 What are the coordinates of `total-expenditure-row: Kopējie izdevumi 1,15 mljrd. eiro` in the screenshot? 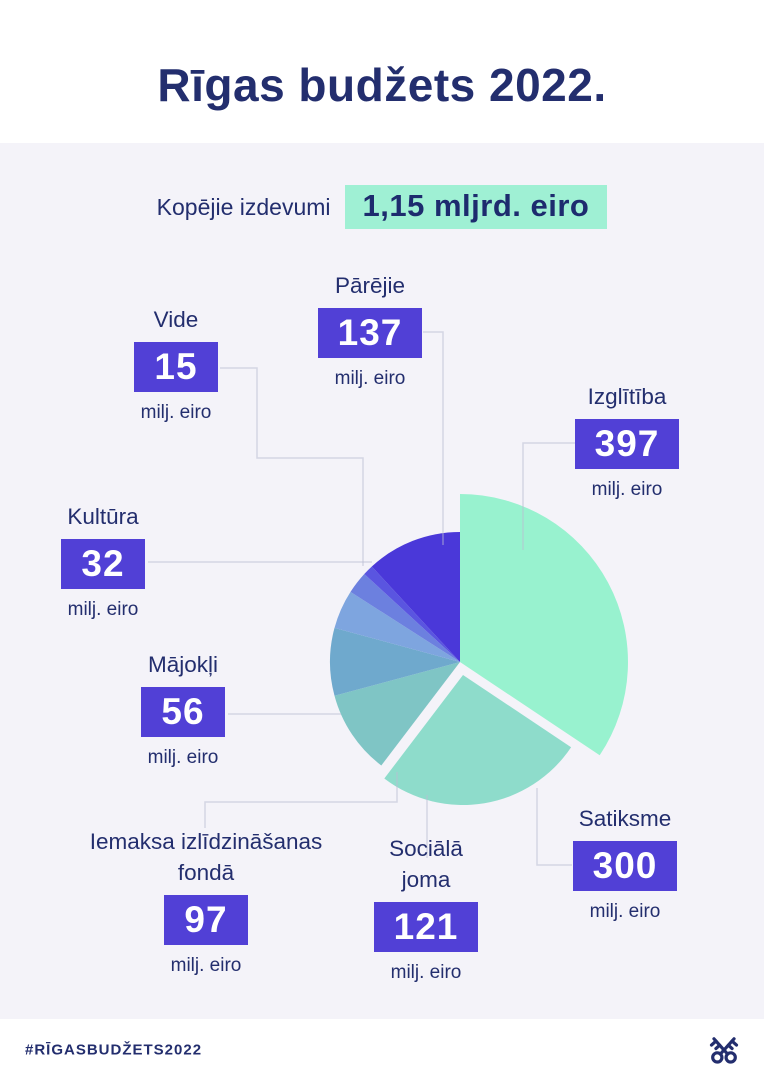 It's located at (382, 207).